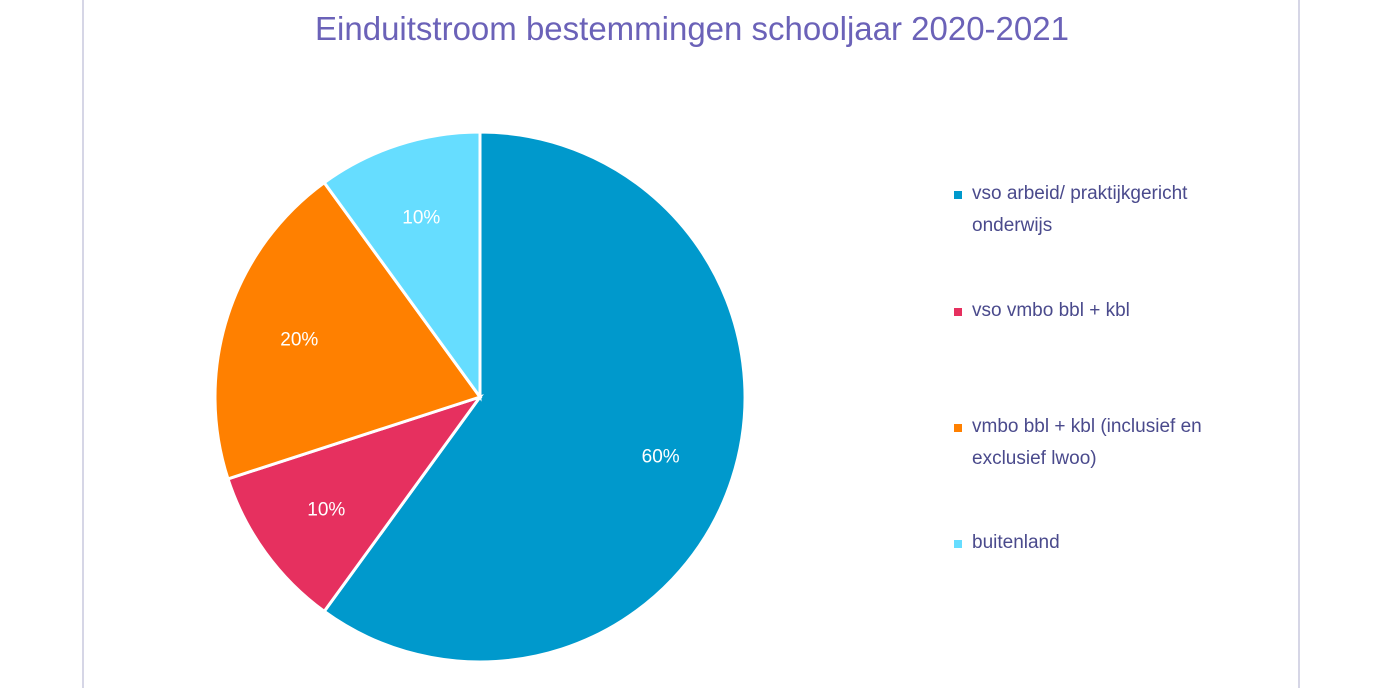  Describe the element at coordinates (1104, 543) in the screenshot. I see `legend-item: buitenland` at that location.